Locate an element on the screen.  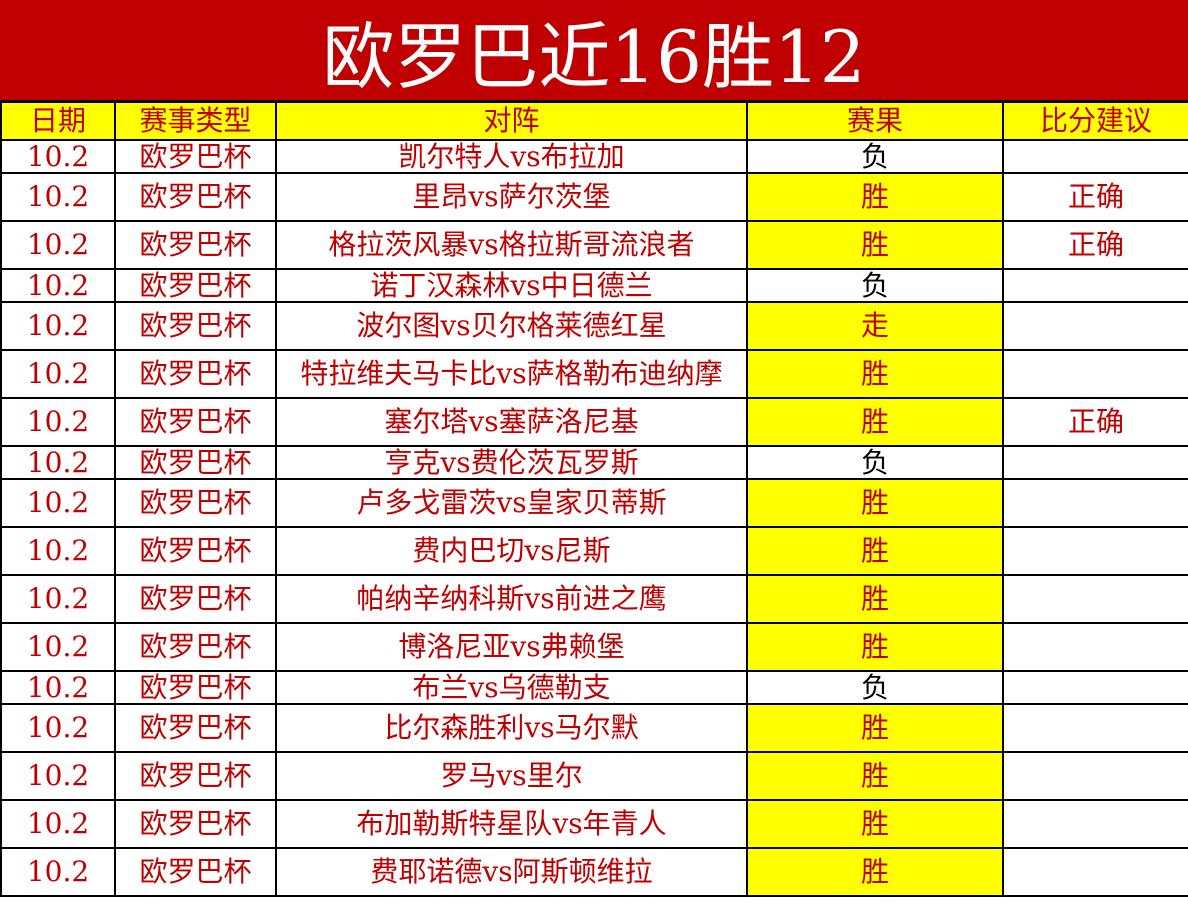
table-row: 10.2 欧罗巴杯 布加勒斯特星队vs年青人胜 is located at coordinates (594, 824).